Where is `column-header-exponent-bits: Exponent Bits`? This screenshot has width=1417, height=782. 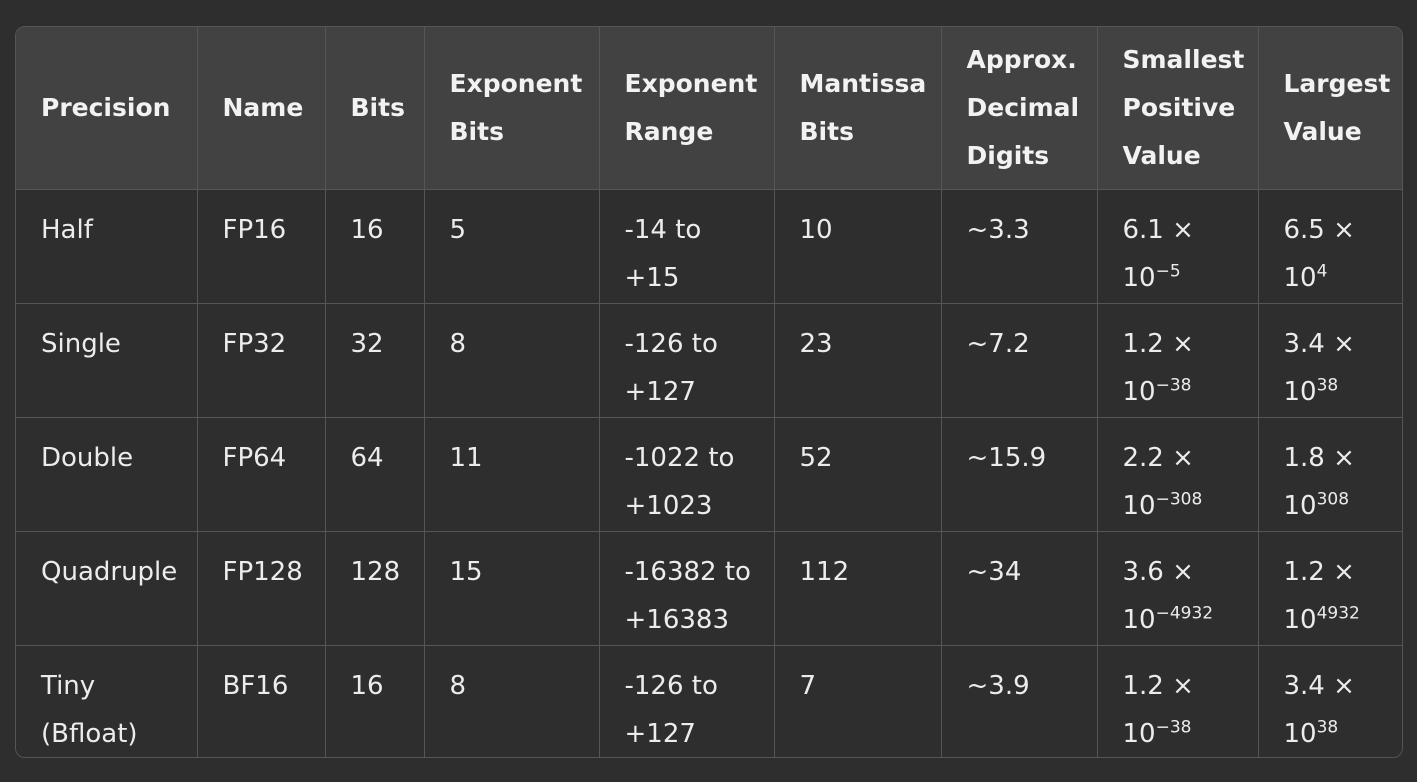 column-header-exponent-bits: Exponent Bits is located at coordinates (512, 108).